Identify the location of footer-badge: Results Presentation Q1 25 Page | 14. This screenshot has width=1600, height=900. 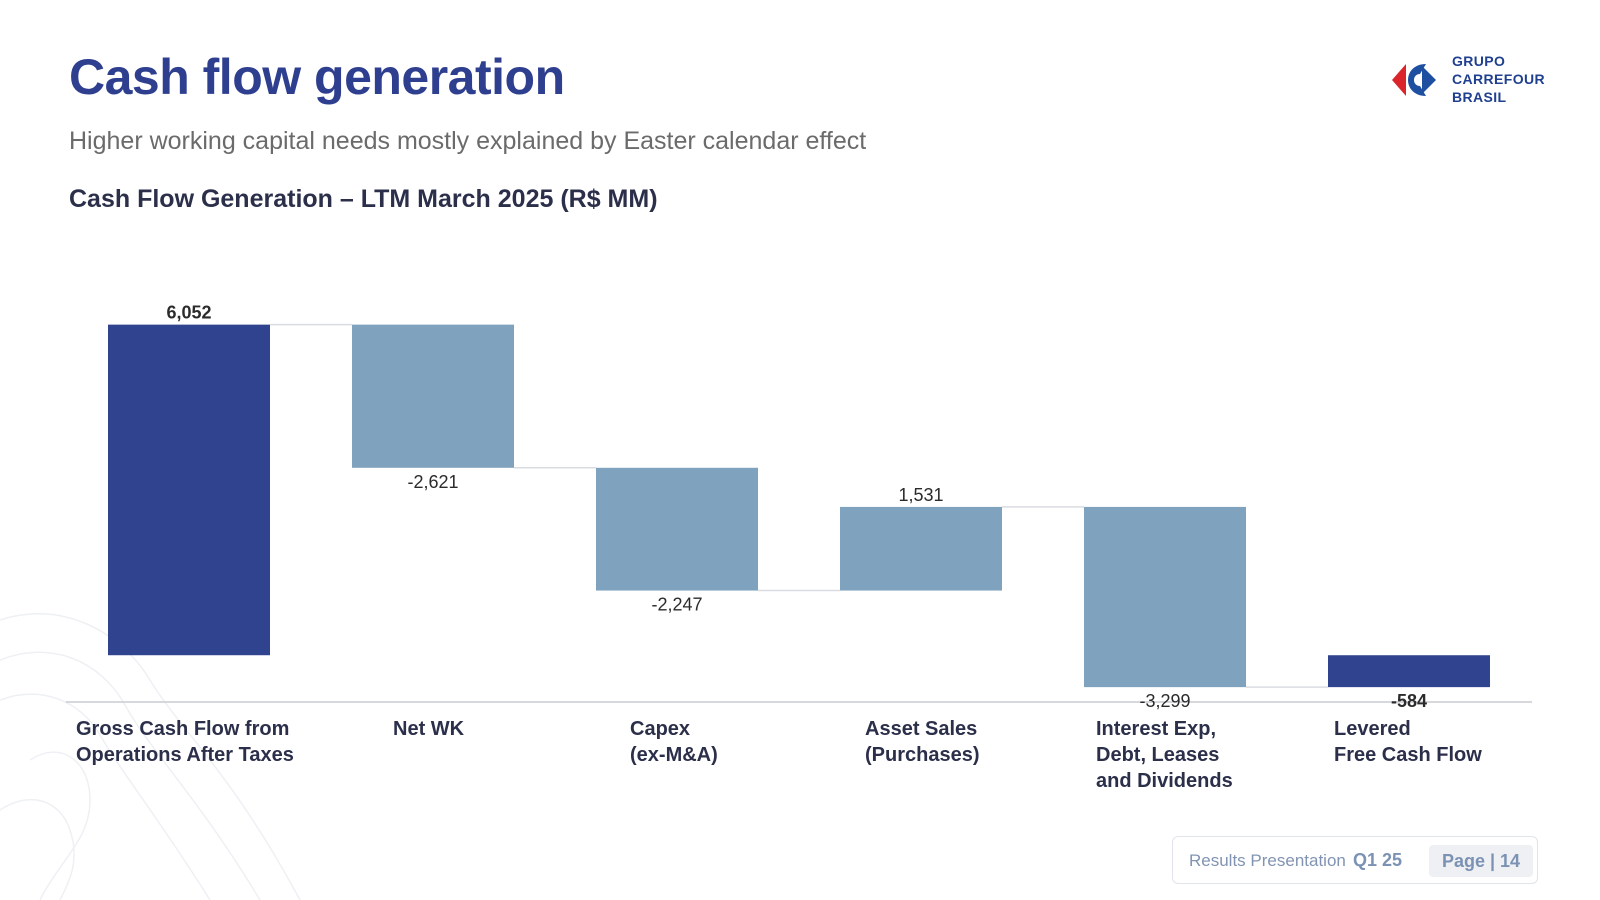
(1355, 860).